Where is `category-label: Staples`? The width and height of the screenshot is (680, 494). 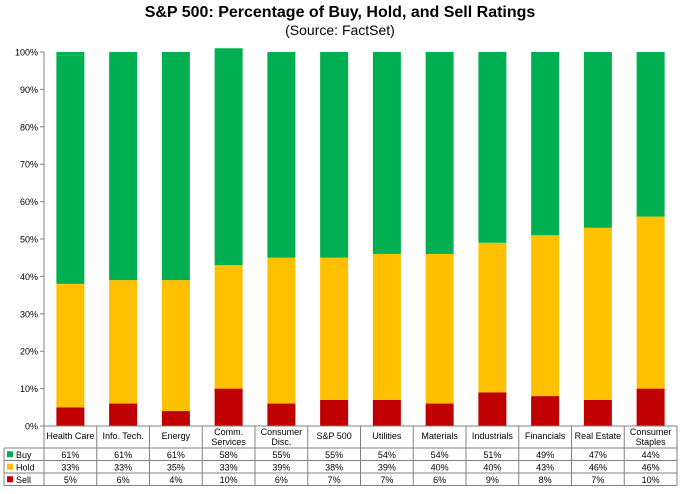
category-label: Staples is located at coordinates (651, 442).